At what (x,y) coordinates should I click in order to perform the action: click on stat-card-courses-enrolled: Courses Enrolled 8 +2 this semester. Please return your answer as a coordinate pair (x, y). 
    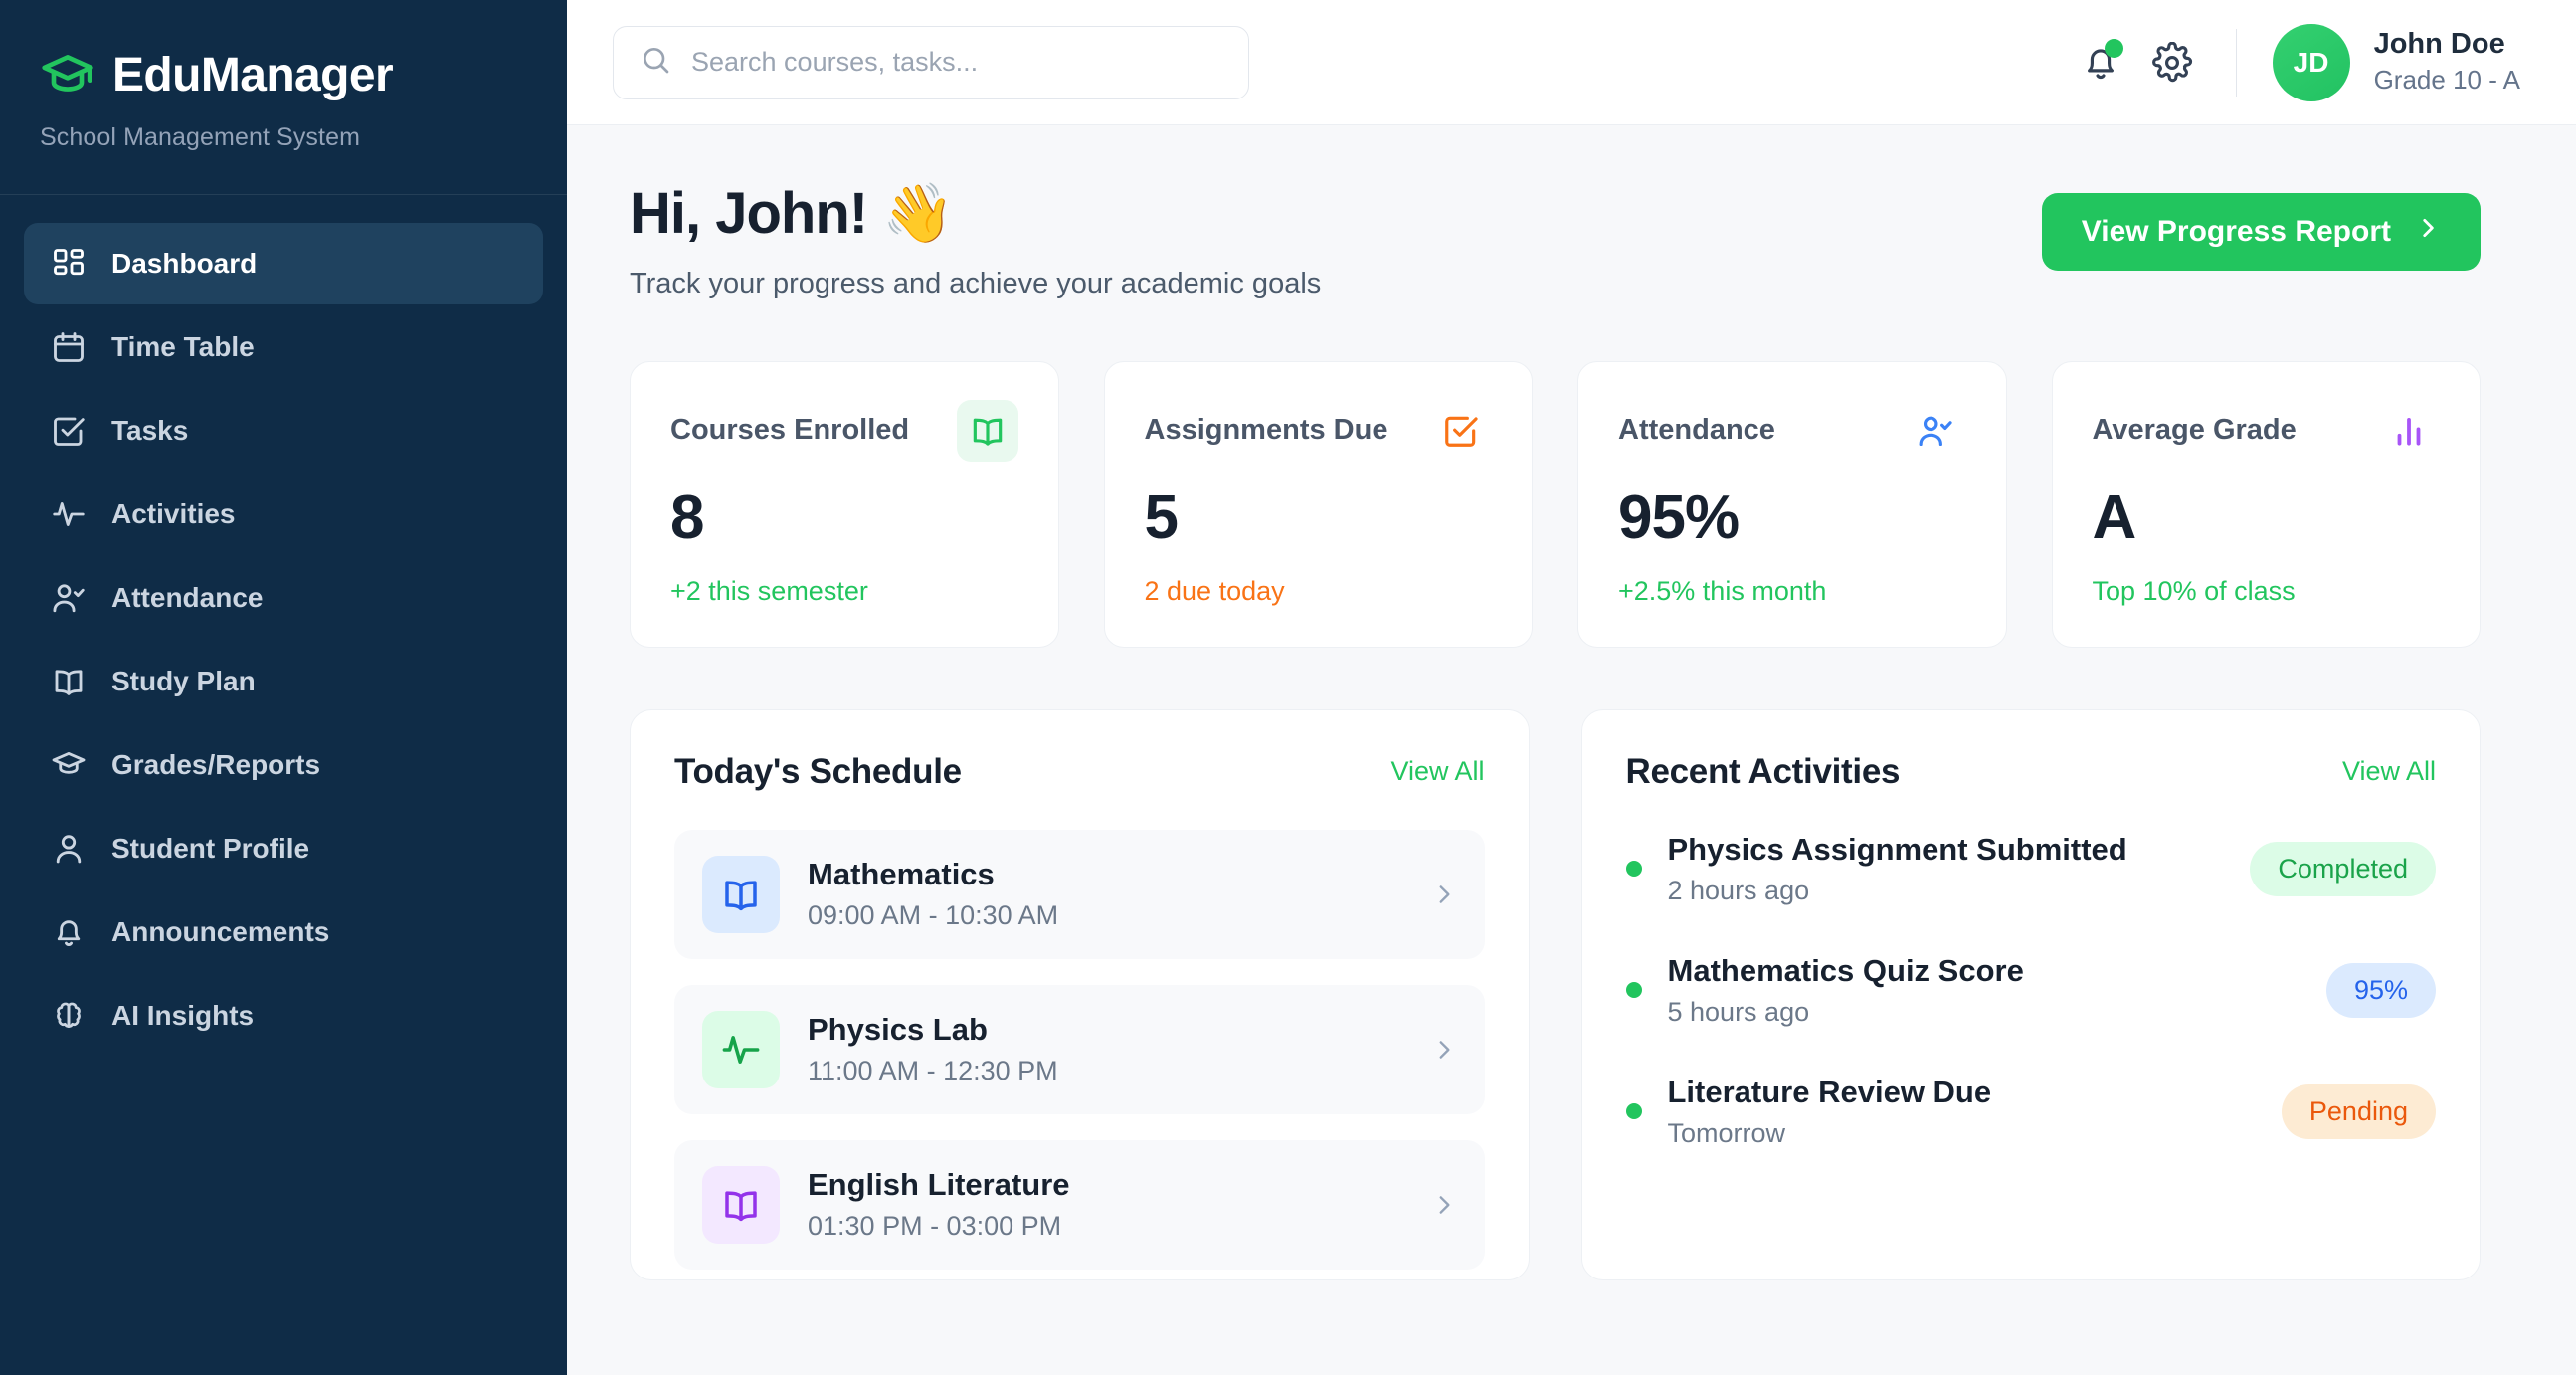
    Looking at the image, I should click on (844, 504).